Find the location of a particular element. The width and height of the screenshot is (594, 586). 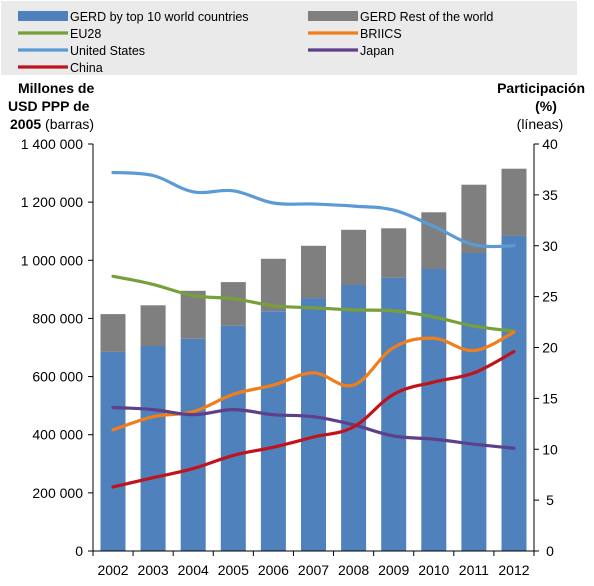

left-axis-title-line-1: Millones de is located at coordinates (56, 88).